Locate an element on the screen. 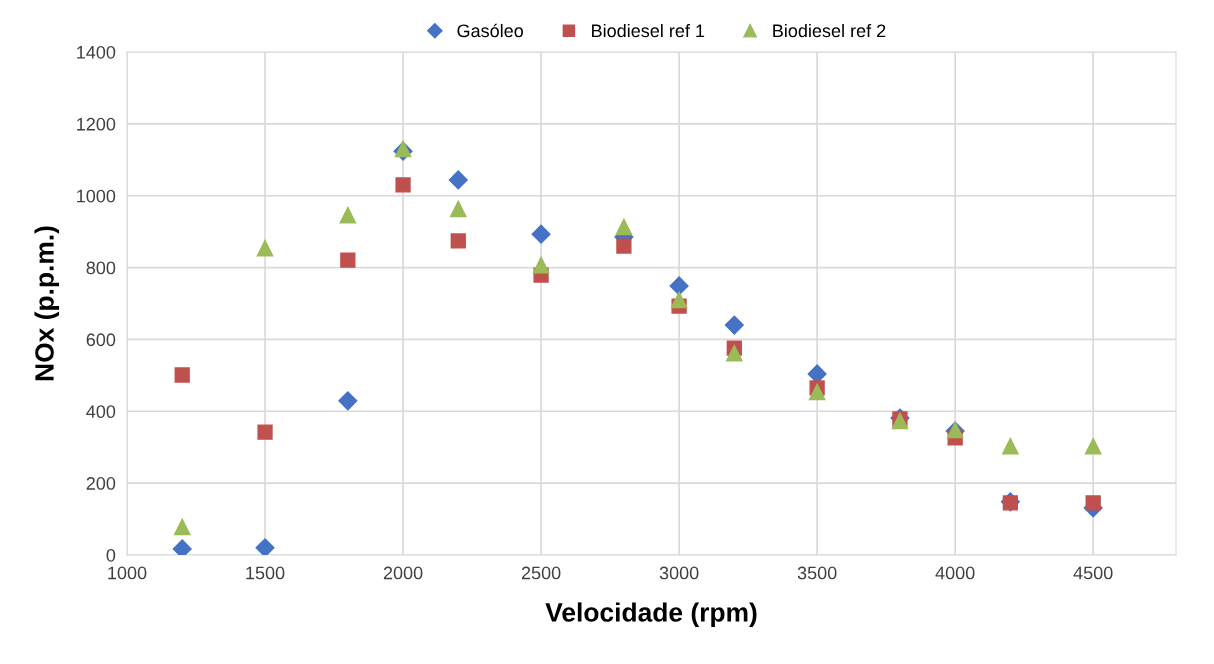 The width and height of the screenshot is (1214, 664). x-tick-label: 4500 is located at coordinates (1093, 573).